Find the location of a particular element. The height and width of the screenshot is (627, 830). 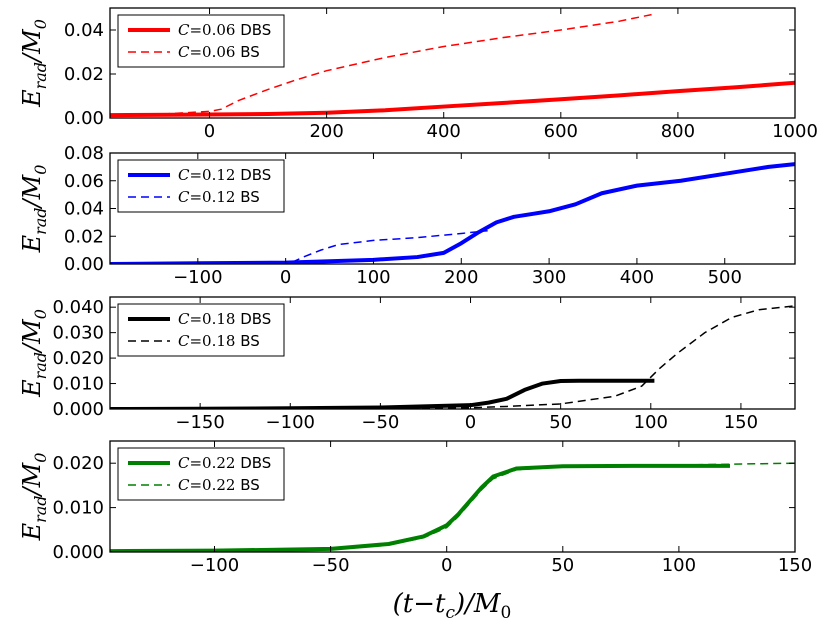

x-tick-label: 1000 is located at coordinates (795, 131).